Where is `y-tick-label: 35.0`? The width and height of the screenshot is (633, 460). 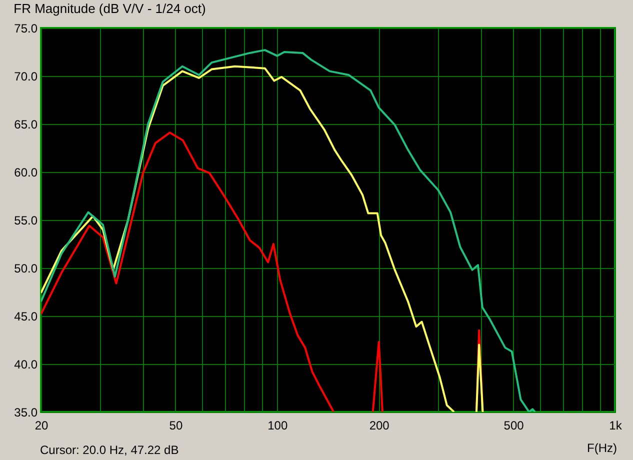
y-tick-label: 35.0 is located at coordinates (26, 413).